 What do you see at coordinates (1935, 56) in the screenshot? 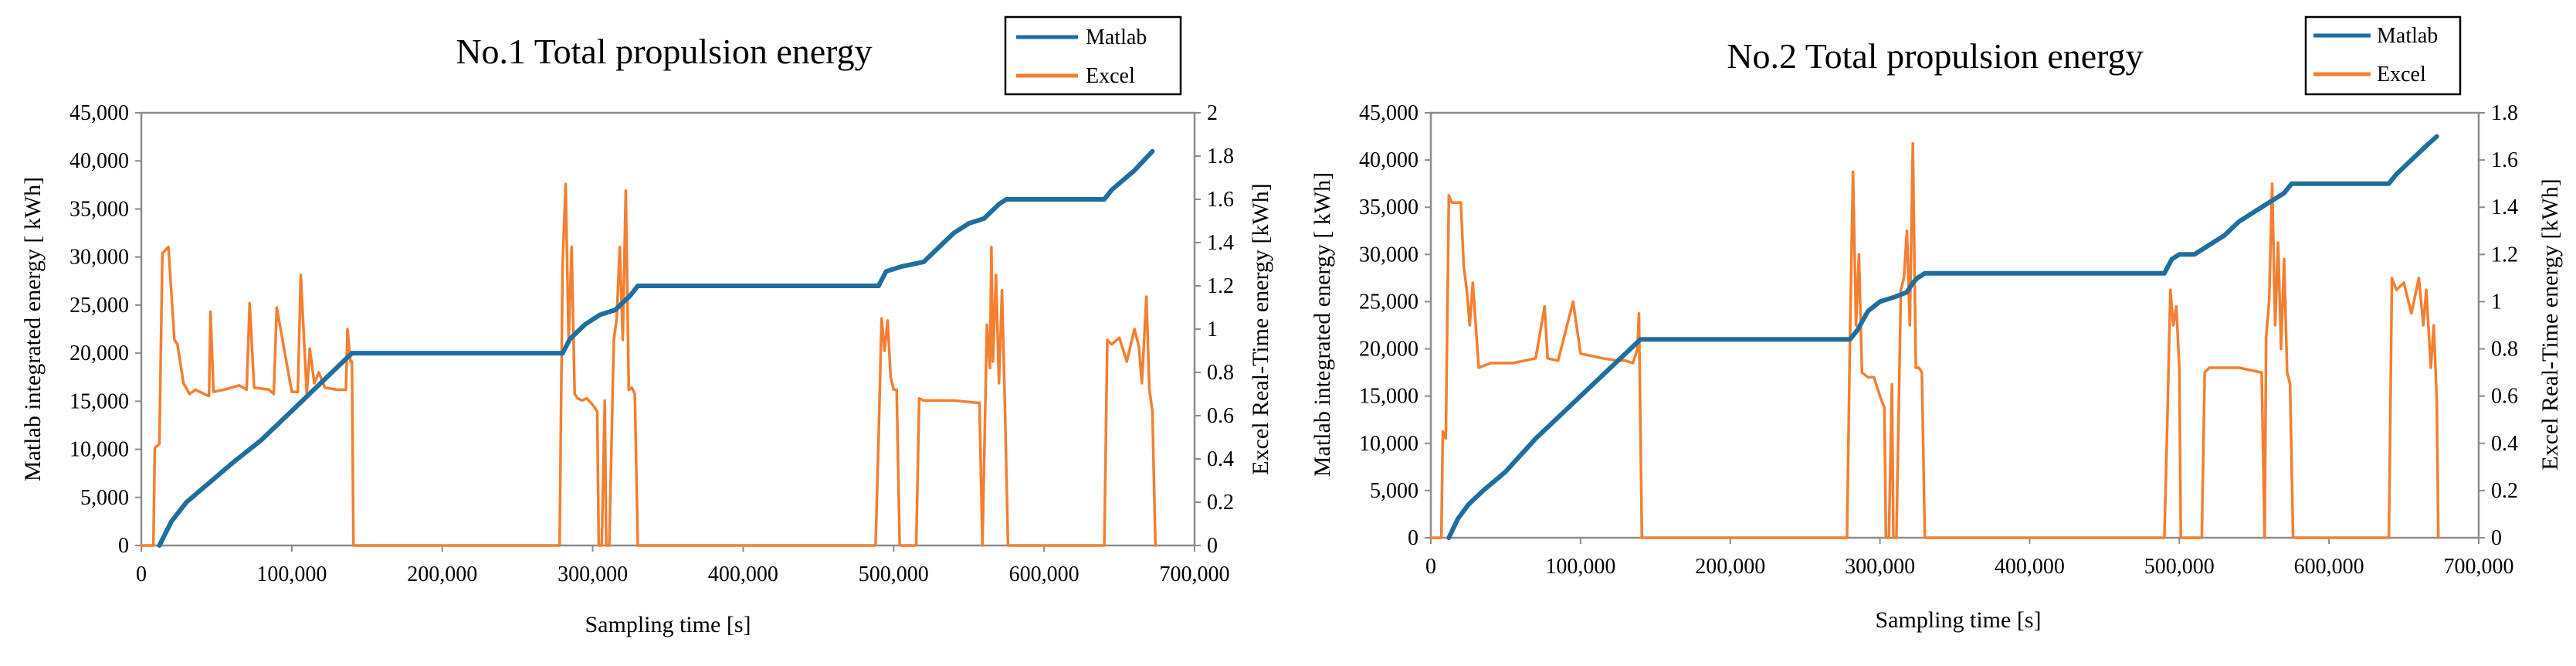
I see `chart-title: No.2 Total propulsion energy` at bounding box center [1935, 56].